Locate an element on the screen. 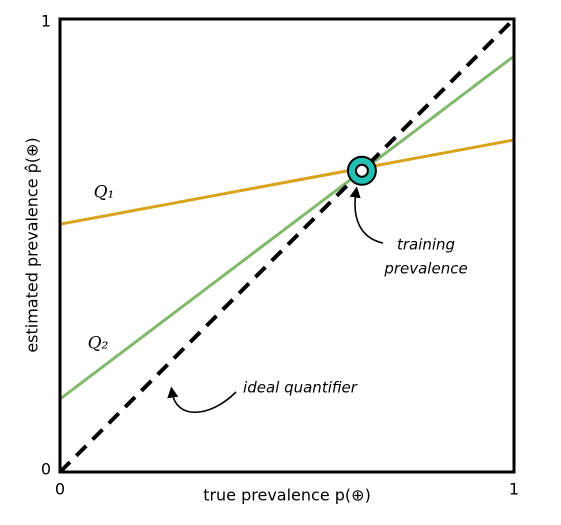  x-tick-label: 0 is located at coordinates (60, 489).